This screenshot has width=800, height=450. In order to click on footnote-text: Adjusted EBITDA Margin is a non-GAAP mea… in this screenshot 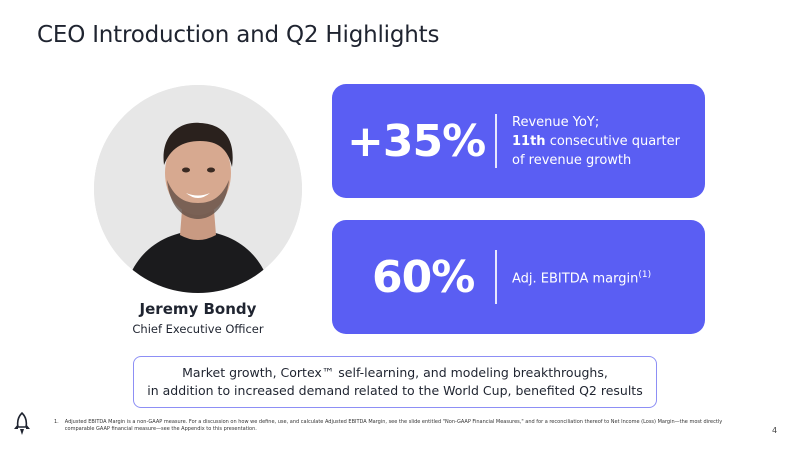, I will do `click(393, 425)`.